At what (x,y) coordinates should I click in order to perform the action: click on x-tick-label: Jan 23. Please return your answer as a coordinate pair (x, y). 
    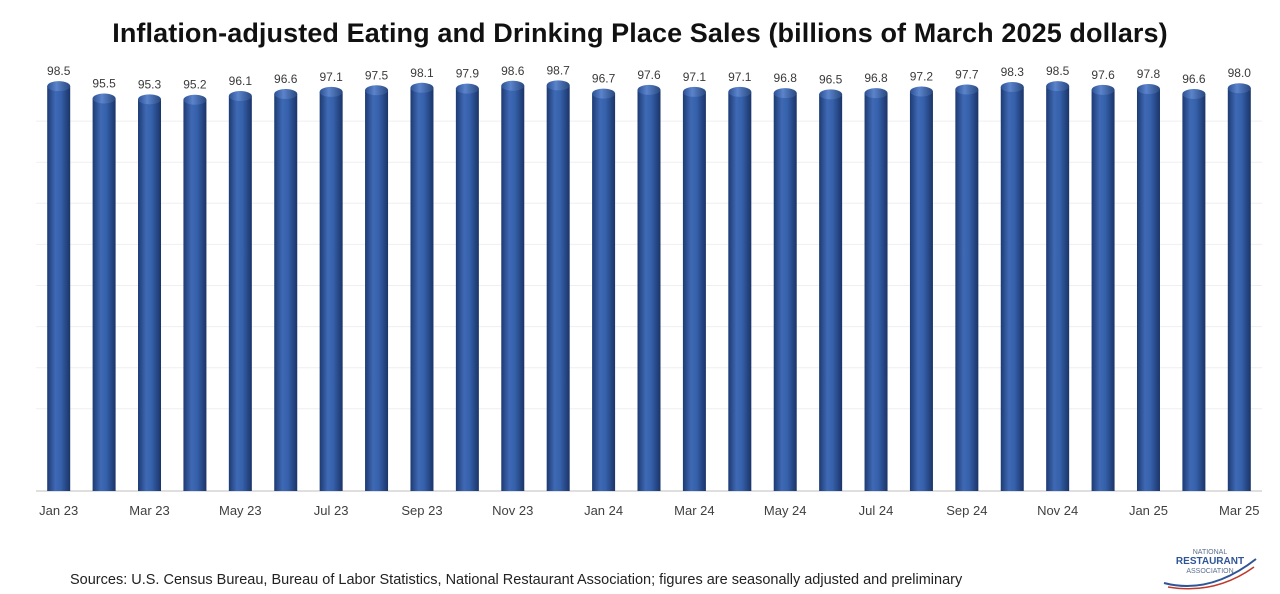
    Looking at the image, I should click on (58, 510).